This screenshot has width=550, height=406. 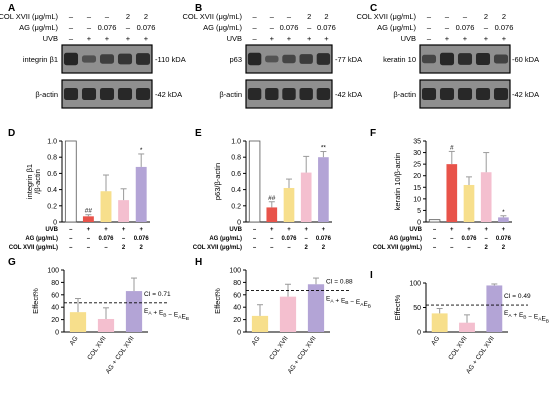 I want to click on y-axis-label: keratin 10/β-actin, so click(x=397, y=182).